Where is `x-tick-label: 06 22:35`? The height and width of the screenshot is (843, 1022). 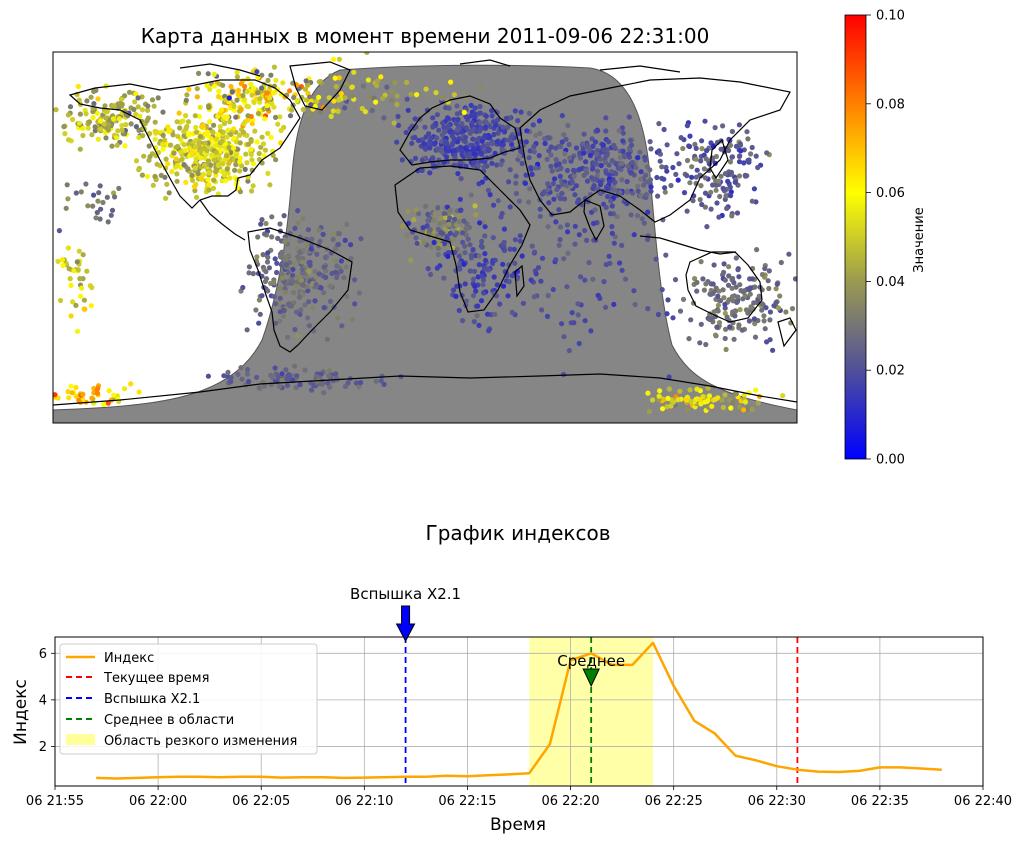
x-tick-label: 06 22:35 is located at coordinates (880, 801).